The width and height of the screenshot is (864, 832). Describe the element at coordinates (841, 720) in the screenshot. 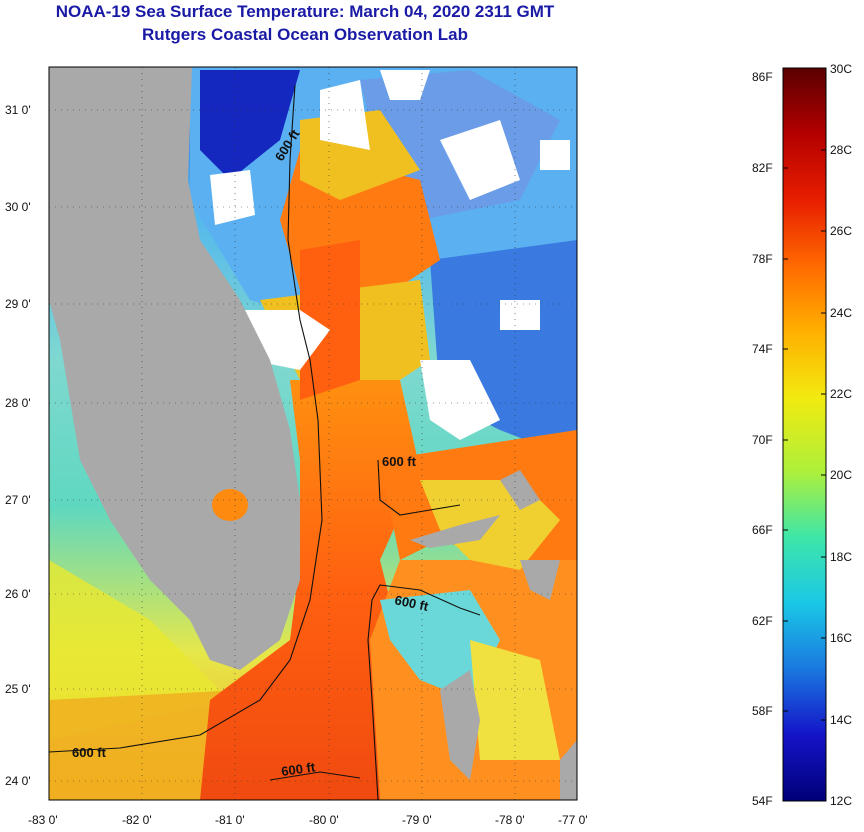

I see `cb-c-label: 14C` at that location.